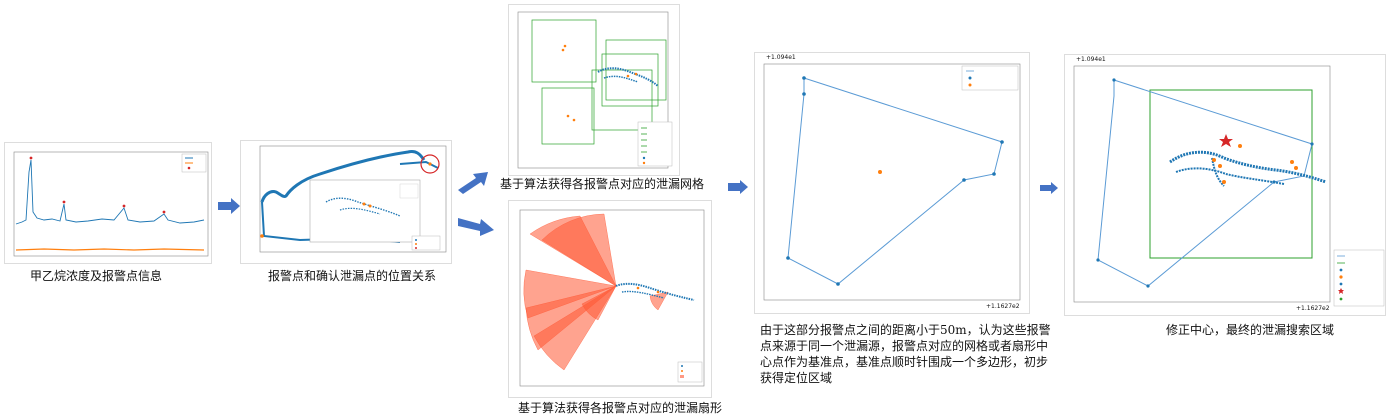 This screenshot has width=1386, height=420. Describe the element at coordinates (905, 330) in the screenshot. I see `stage4-caption-line-1: 由于这部分报警点之间的距离小于50m，认为这些报警` at that location.